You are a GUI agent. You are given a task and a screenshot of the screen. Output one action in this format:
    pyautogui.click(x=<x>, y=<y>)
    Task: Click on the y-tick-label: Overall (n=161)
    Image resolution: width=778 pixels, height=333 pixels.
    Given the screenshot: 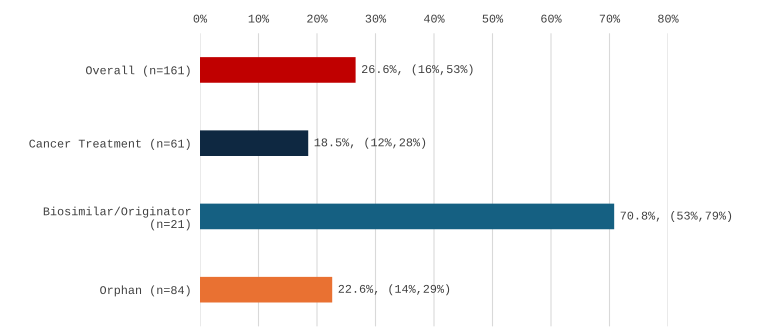 What is the action you would take?
    pyautogui.click(x=138, y=71)
    